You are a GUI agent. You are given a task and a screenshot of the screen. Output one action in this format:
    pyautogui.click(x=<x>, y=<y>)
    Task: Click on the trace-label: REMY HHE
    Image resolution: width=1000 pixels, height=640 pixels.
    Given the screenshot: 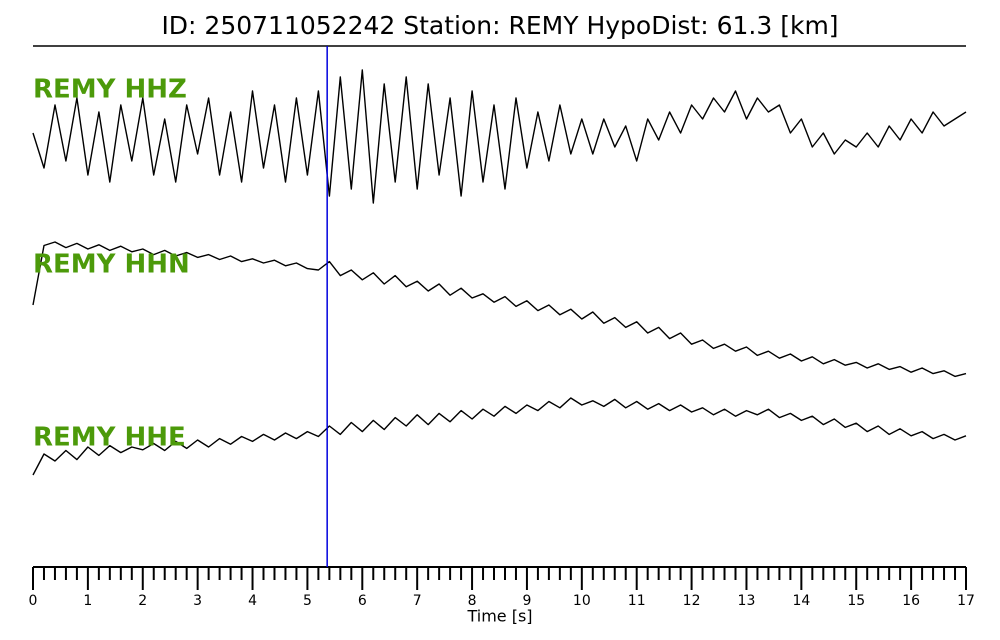 What is the action you would take?
    pyautogui.click(x=109, y=438)
    